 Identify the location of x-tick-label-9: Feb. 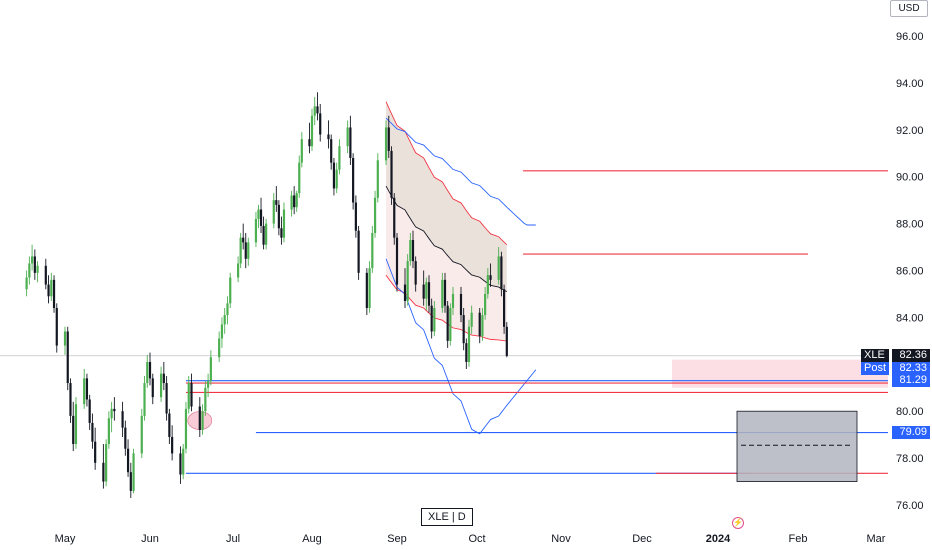
(798, 539).